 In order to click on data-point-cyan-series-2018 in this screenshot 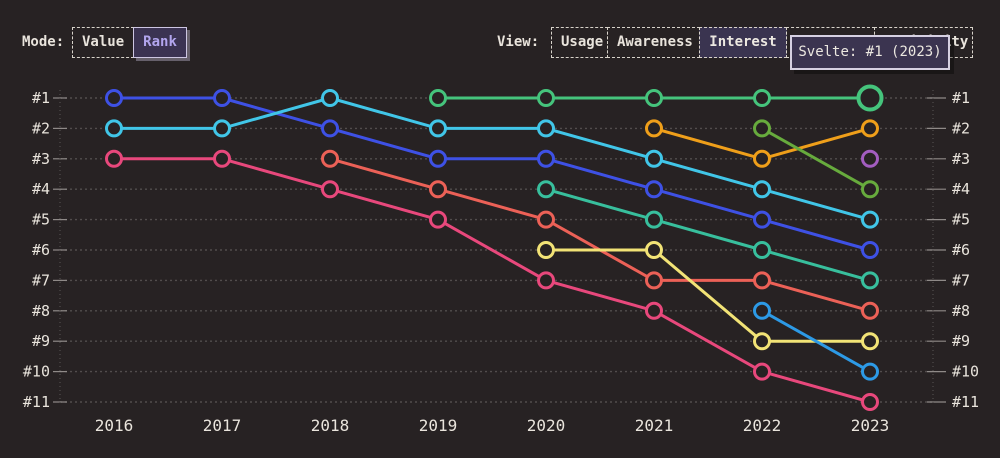, I will do `click(330, 98)`.